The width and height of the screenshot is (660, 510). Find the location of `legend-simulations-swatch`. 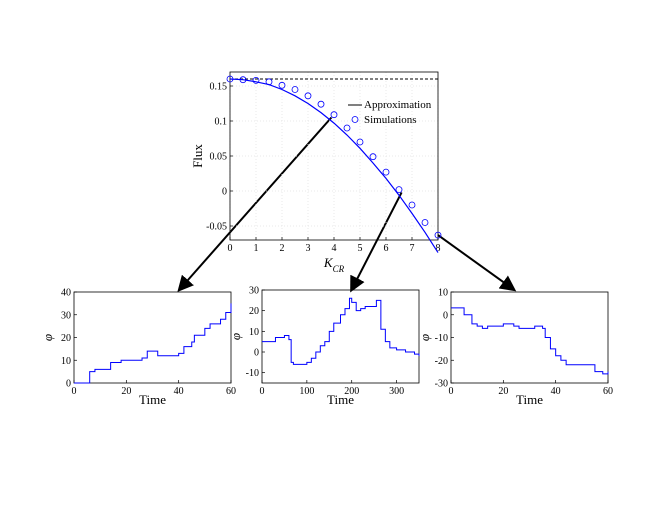

legend-simulations-swatch is located at coordinates (355, 119).